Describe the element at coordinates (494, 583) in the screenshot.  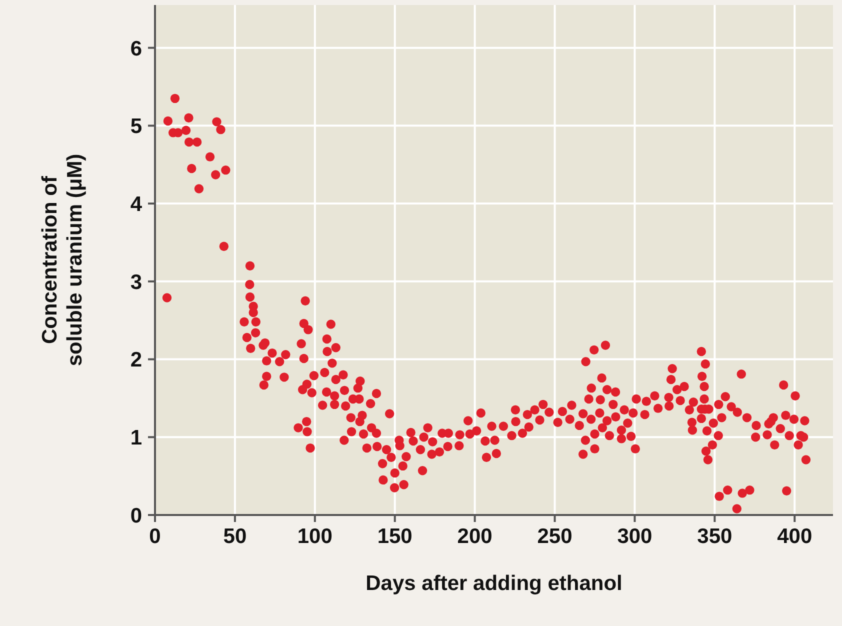
I see `x-axis-title: Days after adding ethanol` at that location.